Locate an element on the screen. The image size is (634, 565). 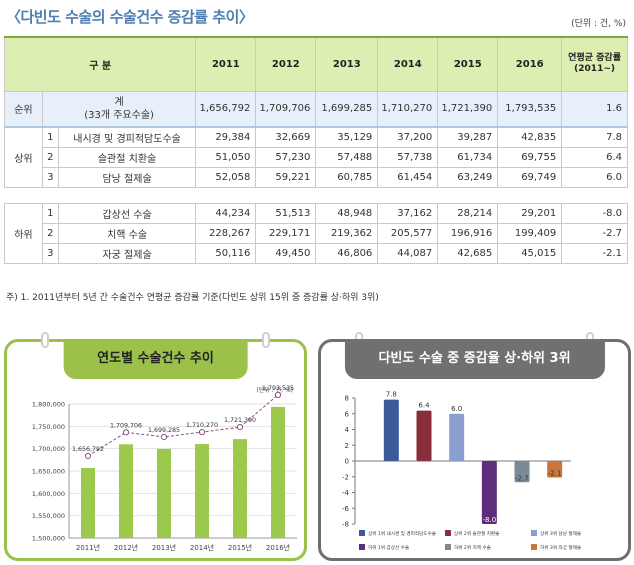
x-tick-label: 2015년 is located at coordinates (240, 547).